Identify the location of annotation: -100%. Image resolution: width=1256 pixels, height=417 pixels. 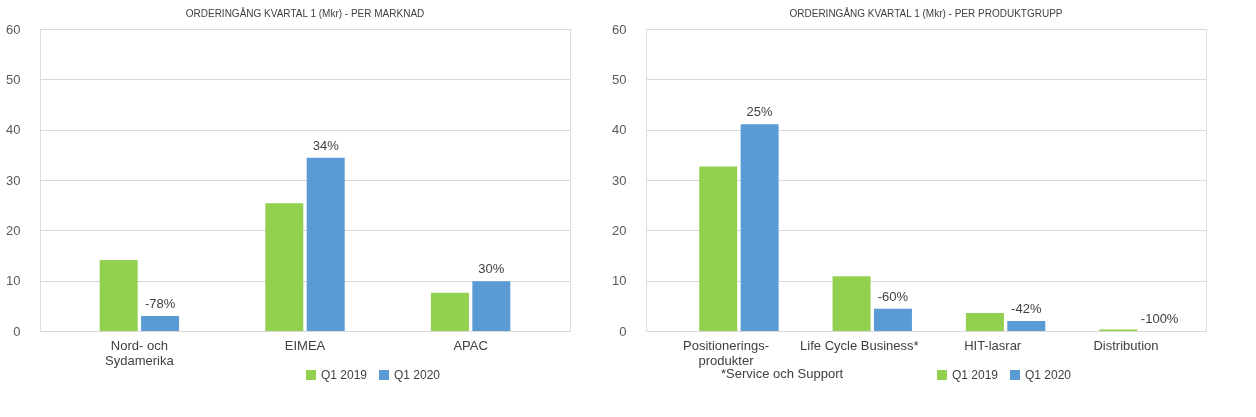
(1159, 318).